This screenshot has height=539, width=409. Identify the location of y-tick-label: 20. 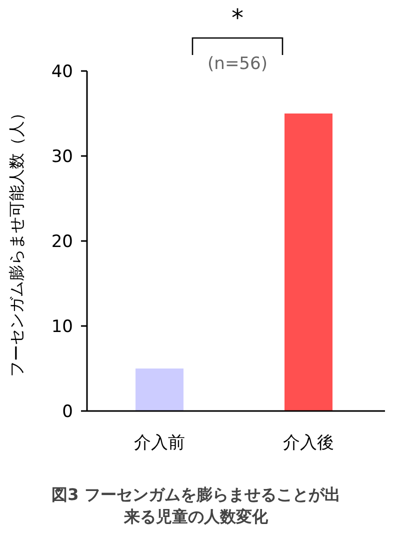
(62, 242).